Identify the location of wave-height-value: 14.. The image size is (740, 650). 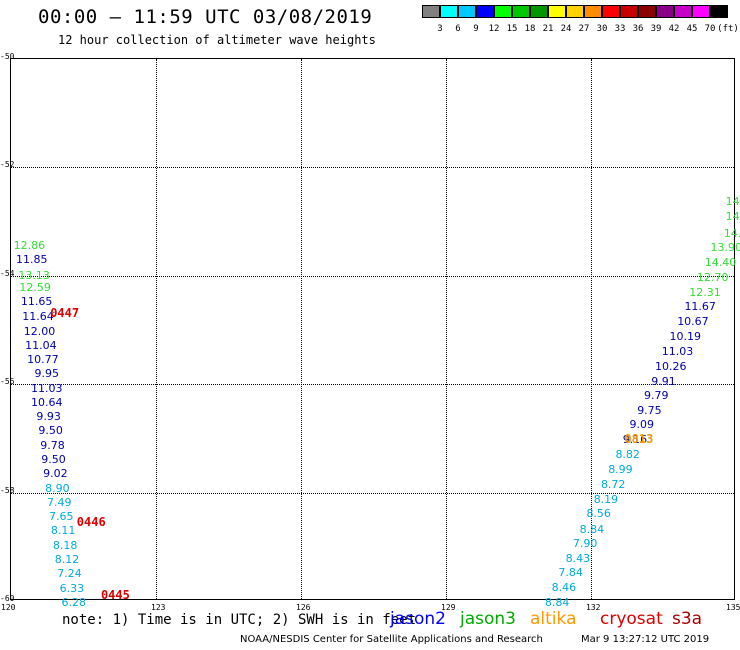
(731, 233).